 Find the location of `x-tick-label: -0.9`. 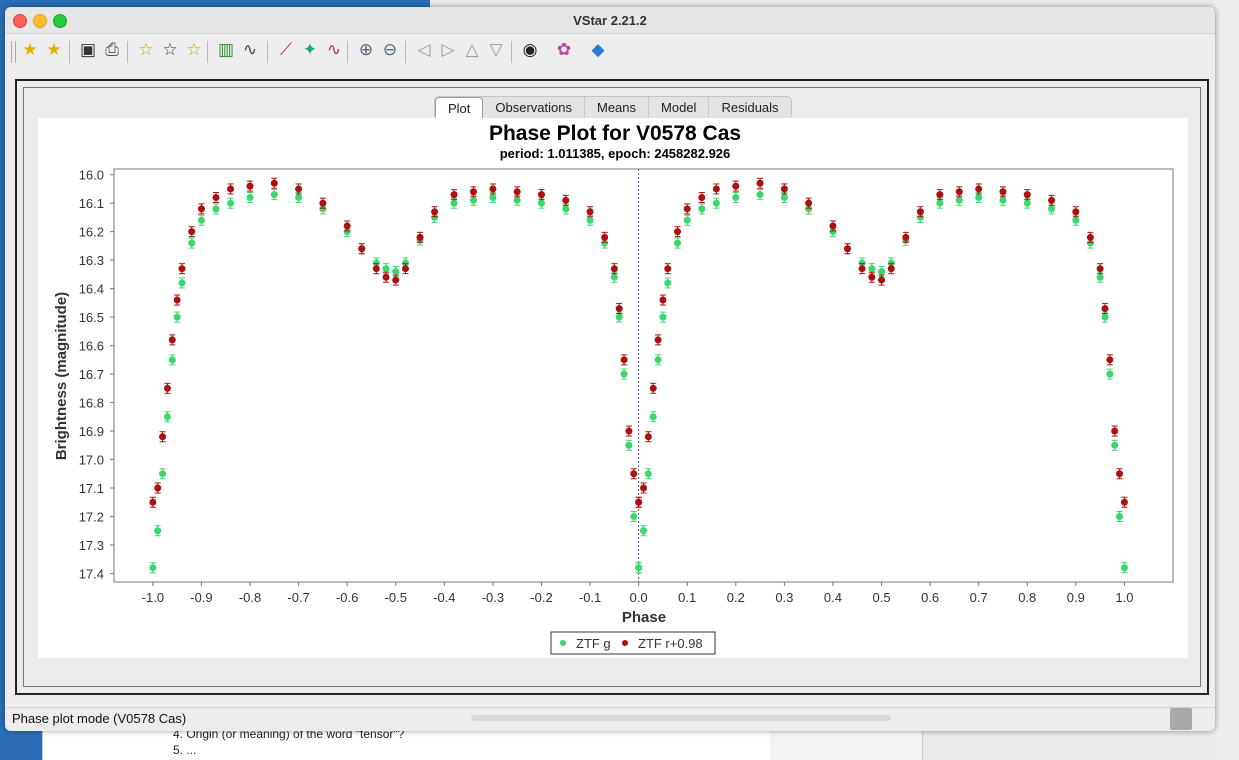

x-tick-label: -0.9 is located at coordinates (201, 597).